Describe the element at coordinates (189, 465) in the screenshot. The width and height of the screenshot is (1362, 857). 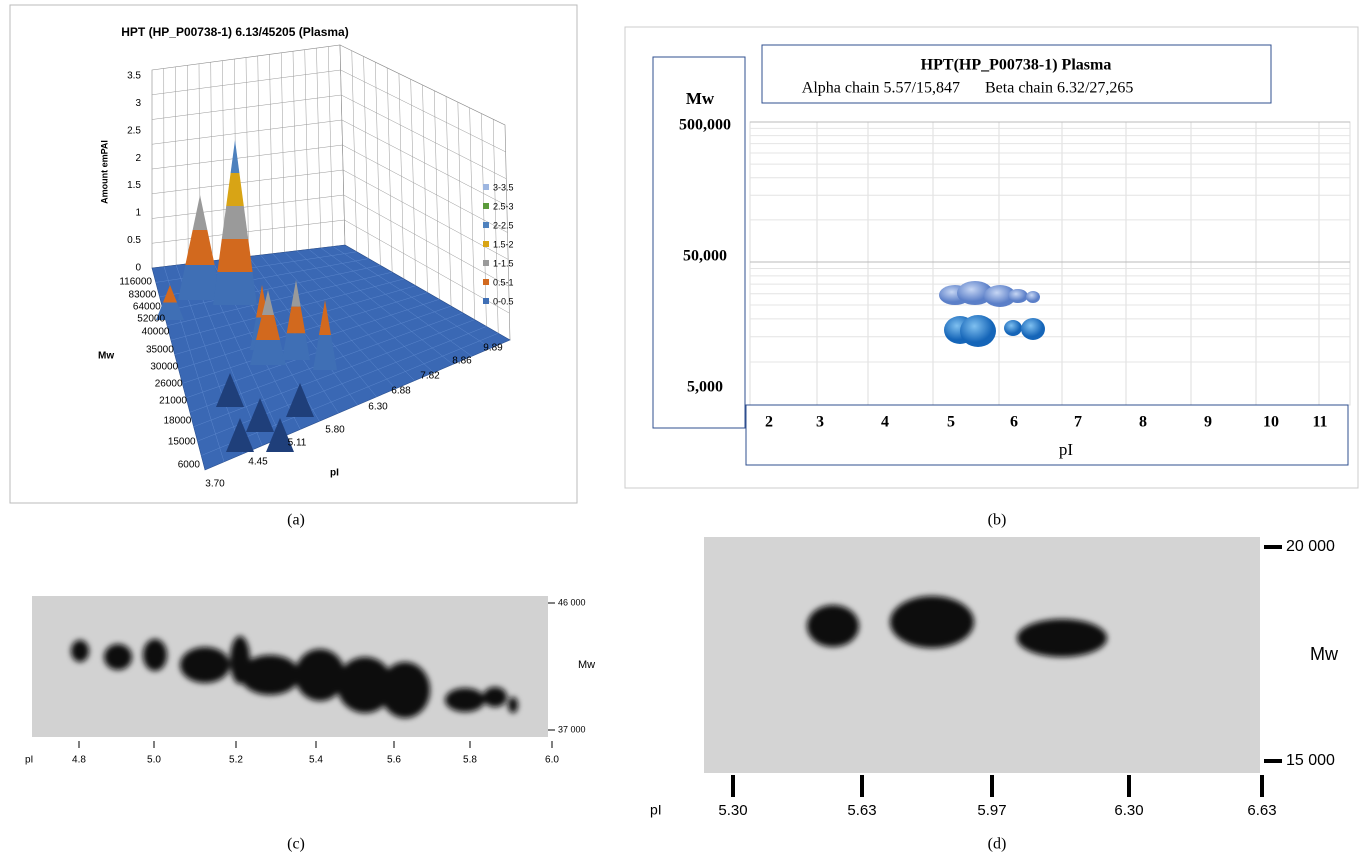
I see `mw-tick-label: 6000` at that location.